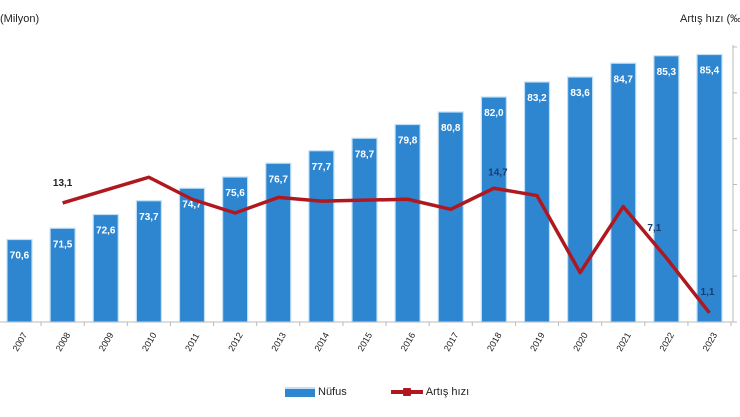 The image size is (740, 417). I want to click on bar-value-label: 84,7, so click(624, 79).